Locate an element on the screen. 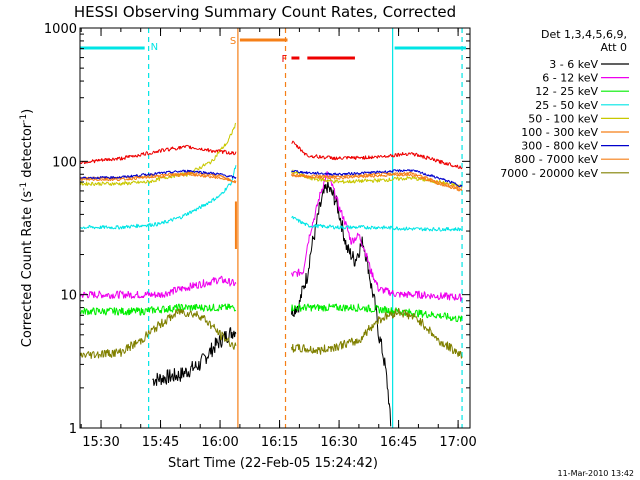 This screenshot has width=640, height=480. legend-header-2: Att 0 is located at coordinates (614, 47).